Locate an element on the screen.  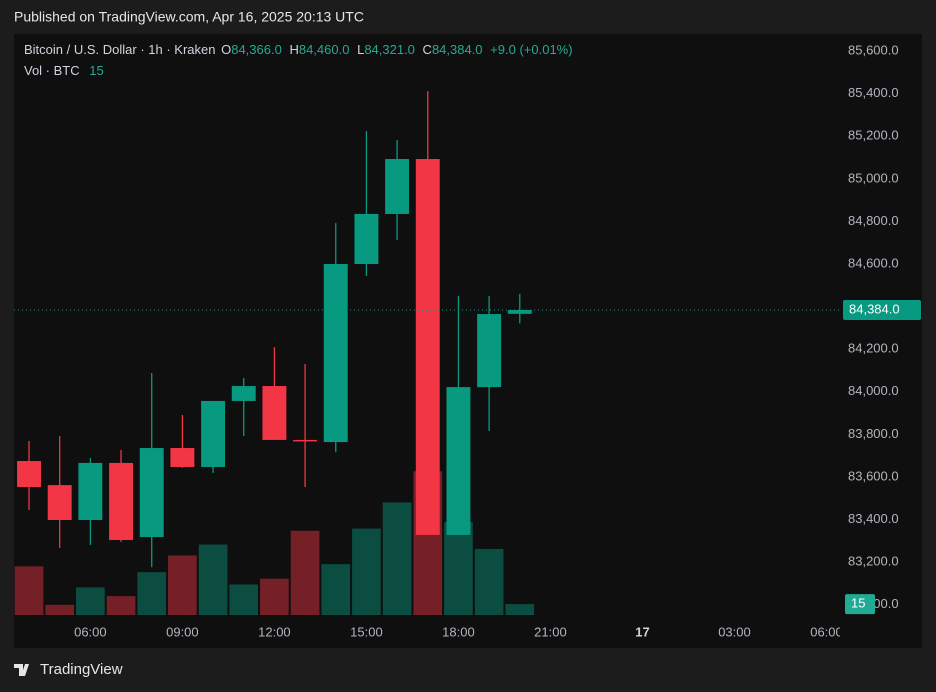
y-tick-label: 83,200.0 is located at coordinates (873, 561).